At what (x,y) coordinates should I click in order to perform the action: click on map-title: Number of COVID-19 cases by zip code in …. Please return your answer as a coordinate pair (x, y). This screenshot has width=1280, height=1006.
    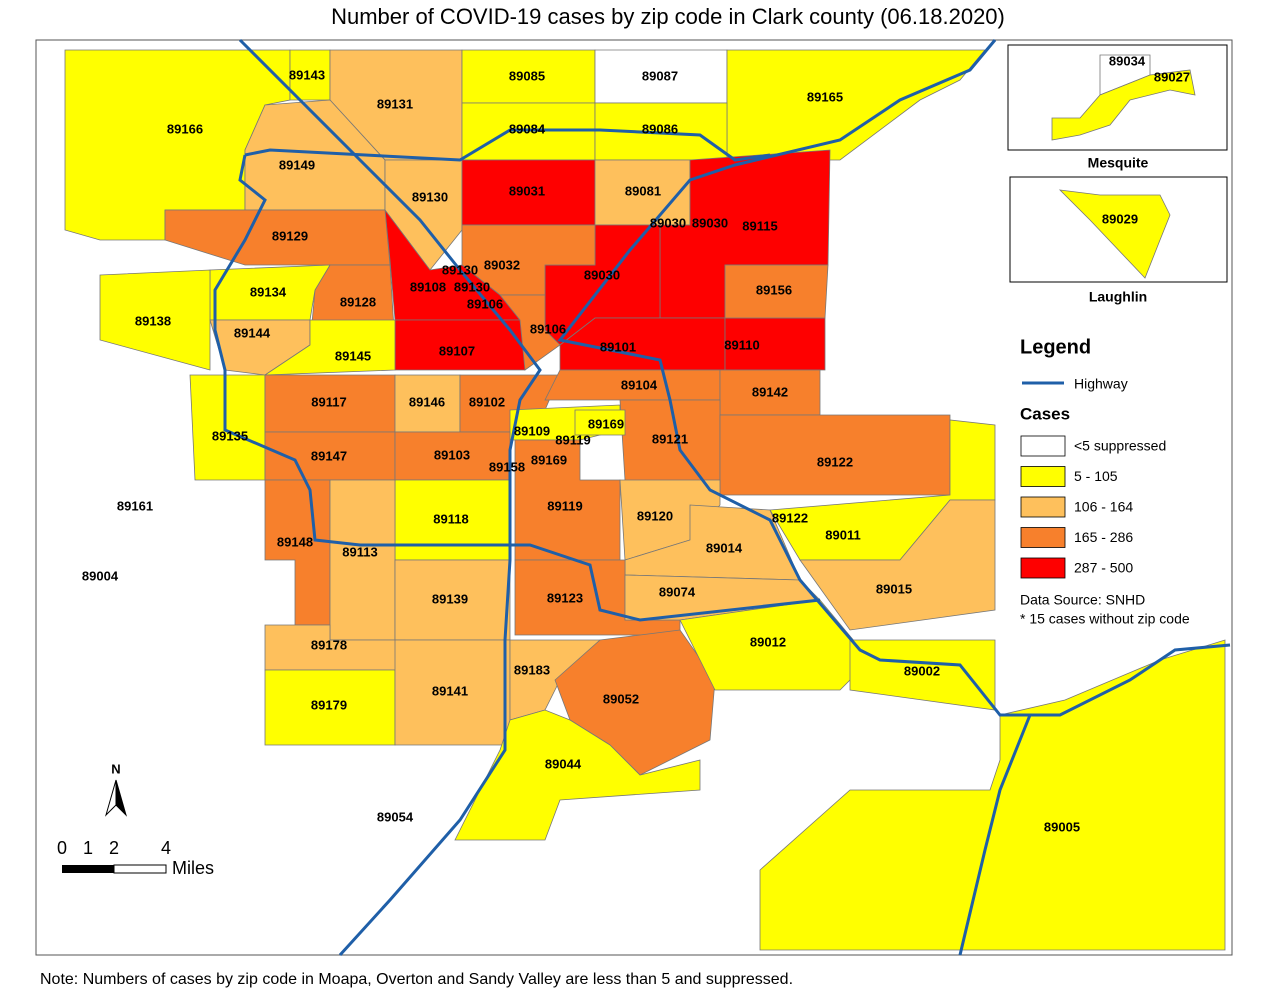
    Looking at the image, I should click on (668, 16).